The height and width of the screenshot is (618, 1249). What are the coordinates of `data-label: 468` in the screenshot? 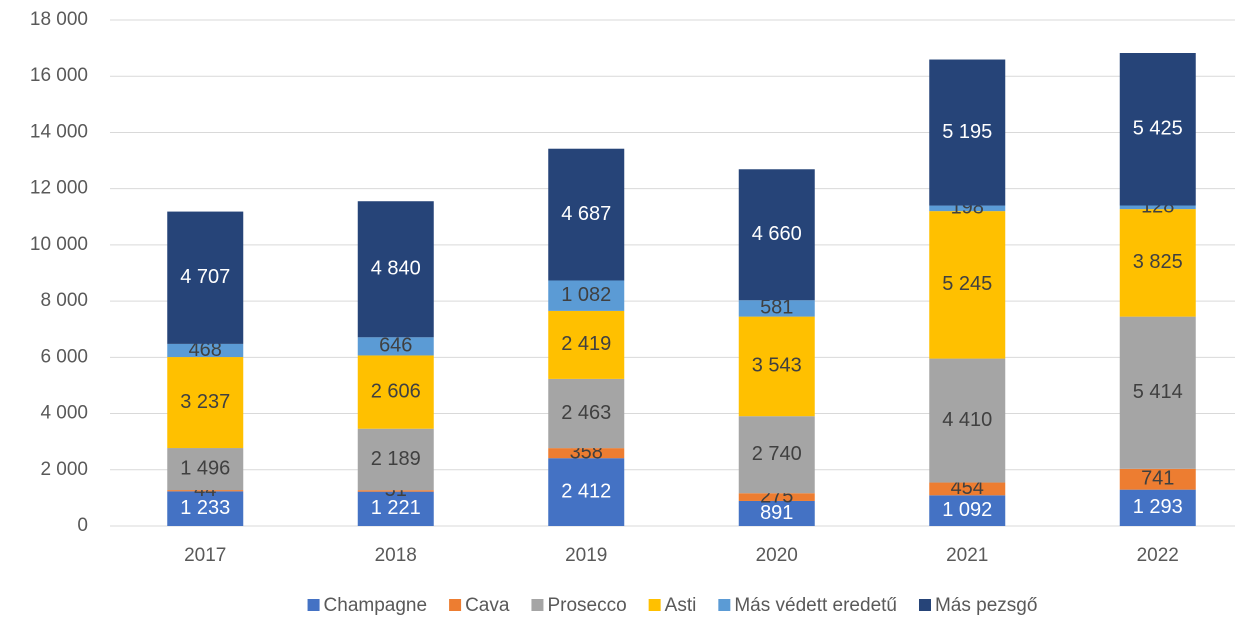 It's located at (205, 350).